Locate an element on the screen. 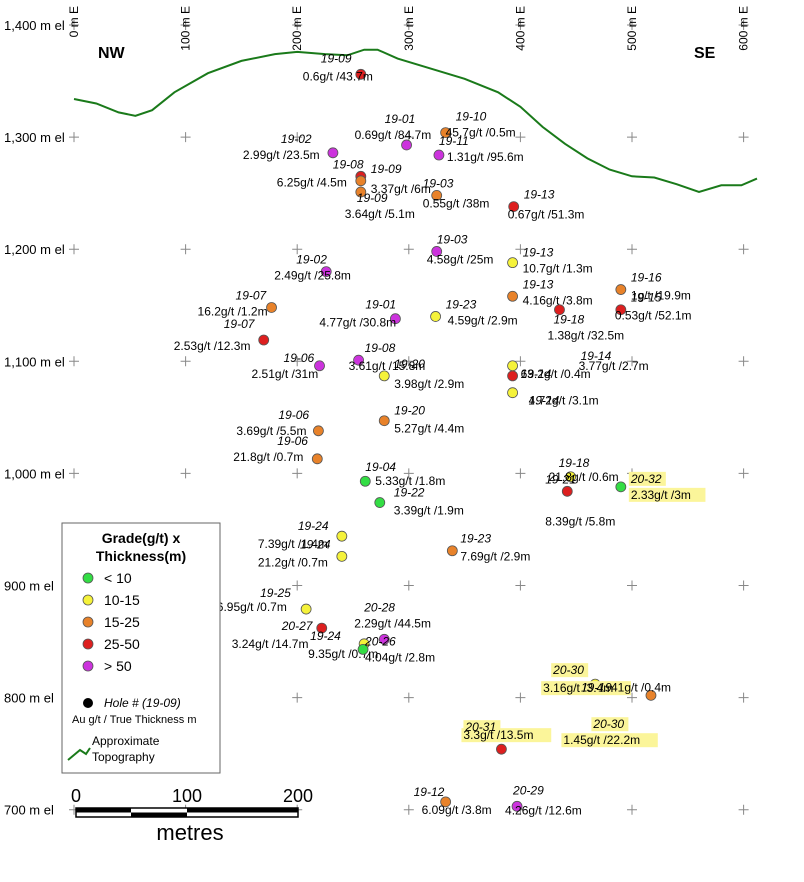 Image resolution: width=804 pixels, height=882 pixels. grade-label: 3.98g/t /2.9m is located at coordinates (429, 384).